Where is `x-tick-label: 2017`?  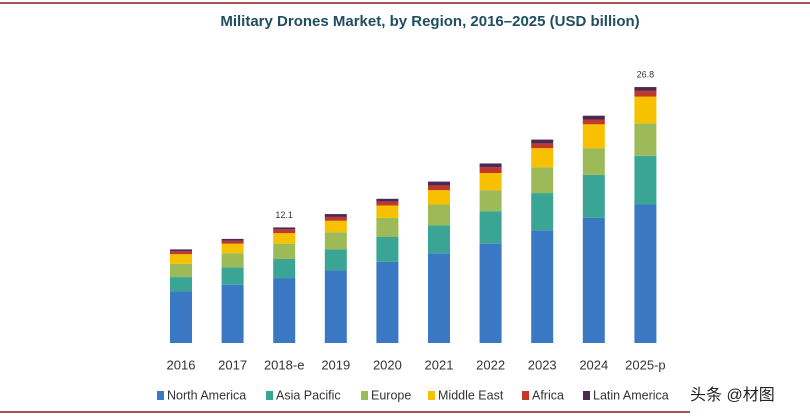 x-tick-label: 2017 is located at coordinates (232, 364).